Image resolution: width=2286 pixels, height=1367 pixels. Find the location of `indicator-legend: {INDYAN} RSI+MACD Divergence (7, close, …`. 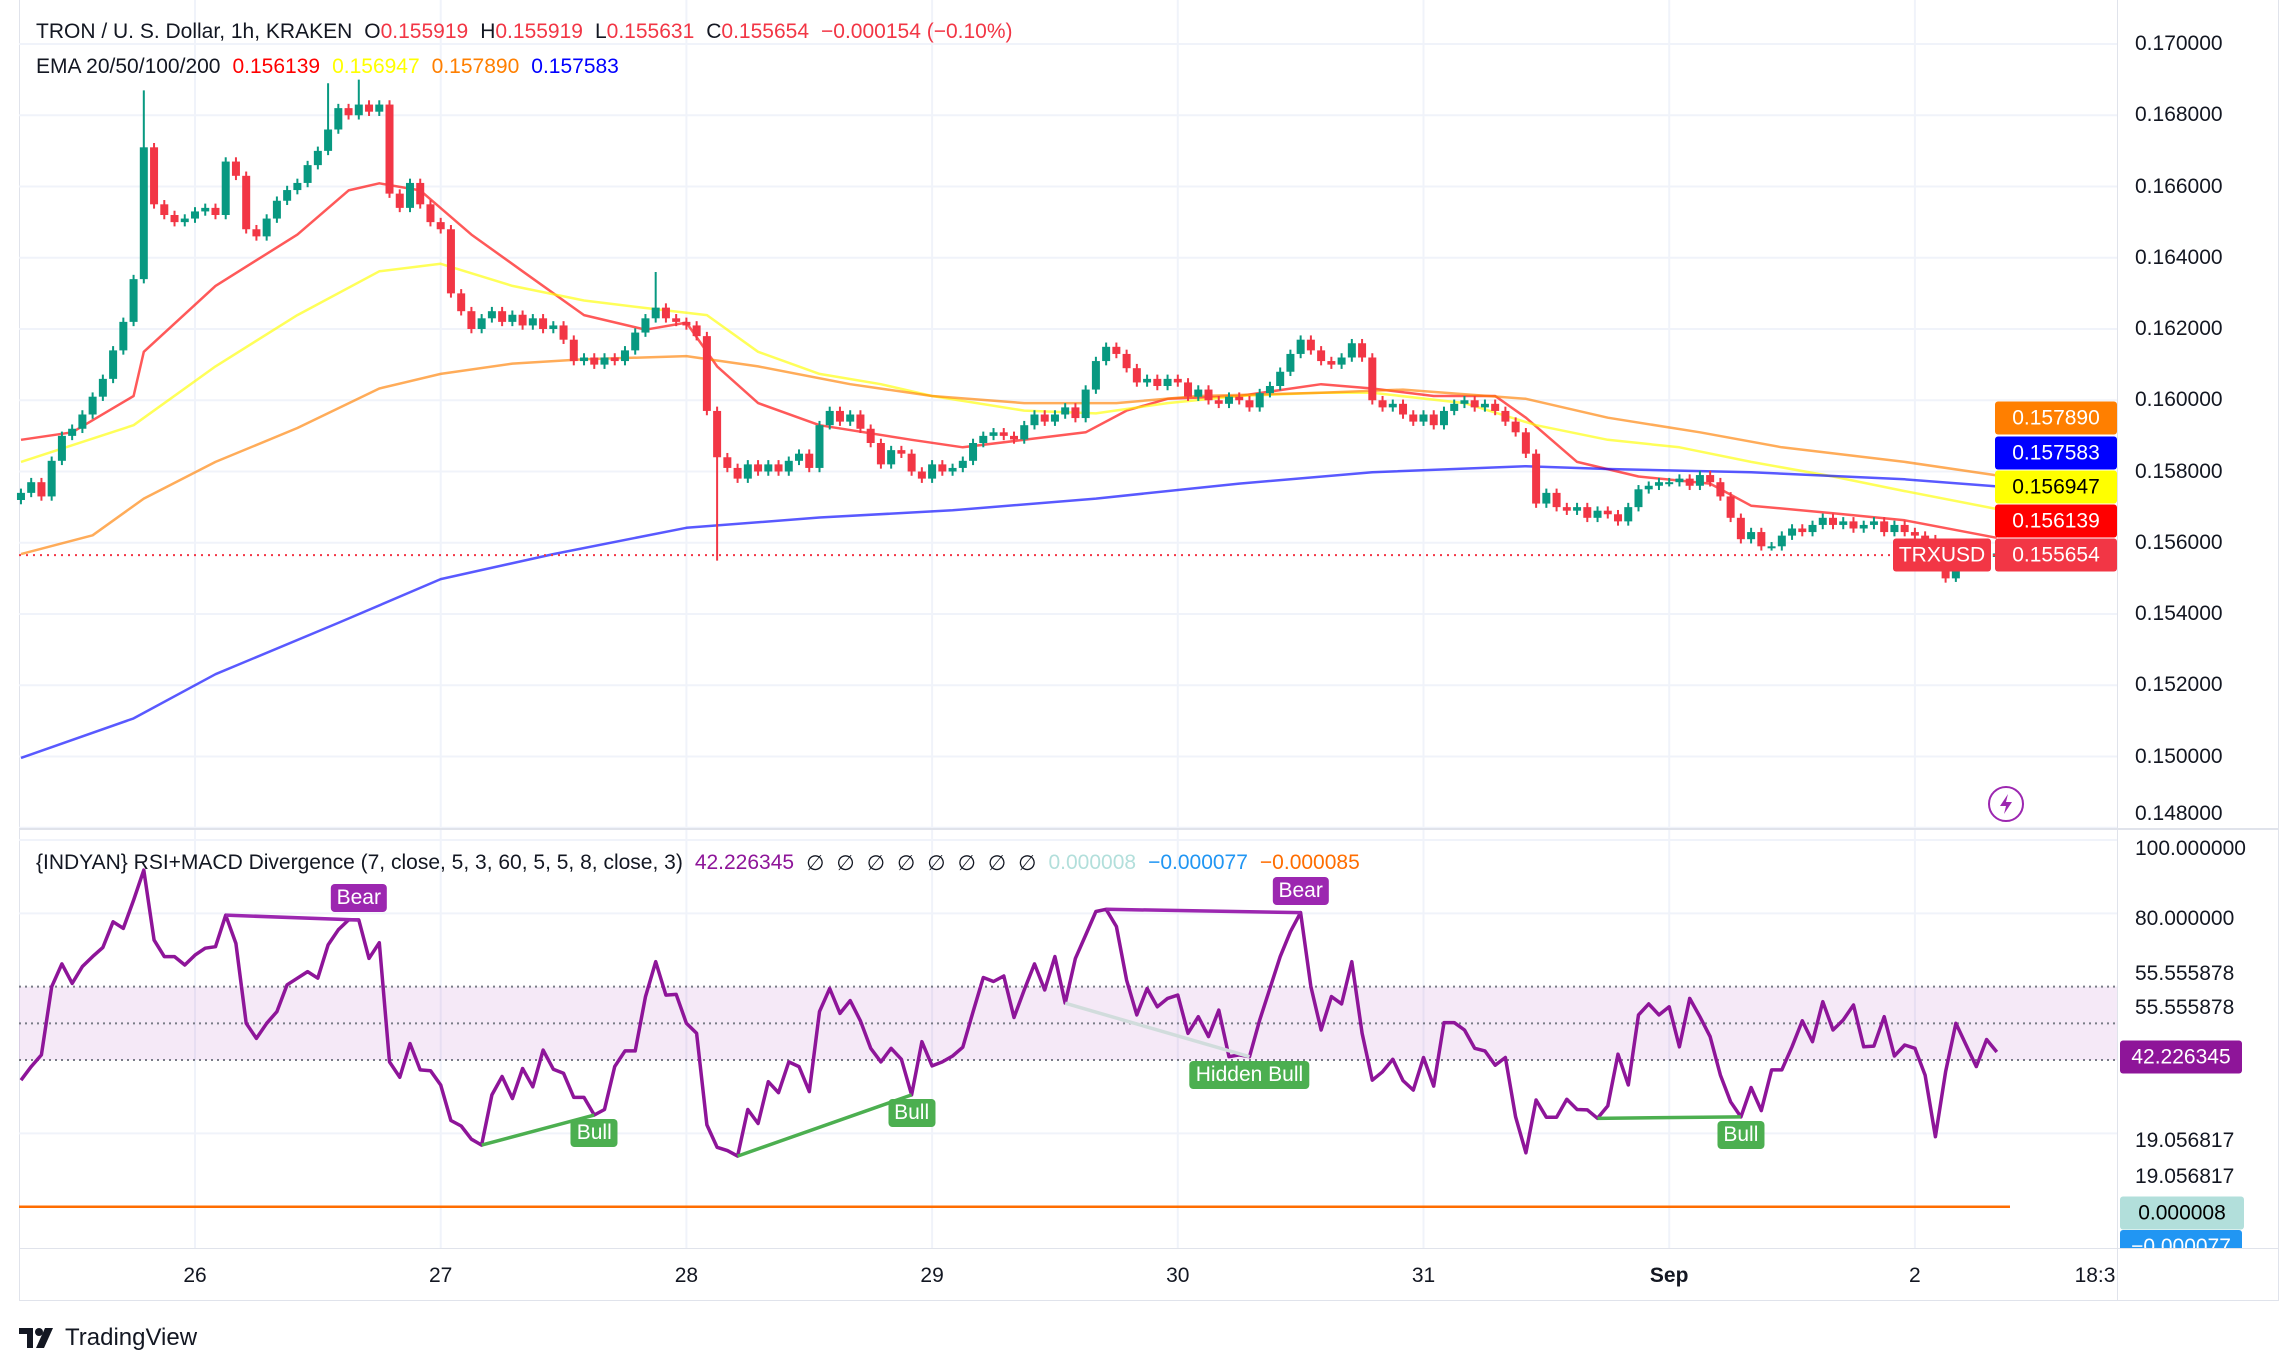

indicator-legend: {INDYAN} RSI+MACD Divergence (7, close, … is located at coordinates (698, 863).